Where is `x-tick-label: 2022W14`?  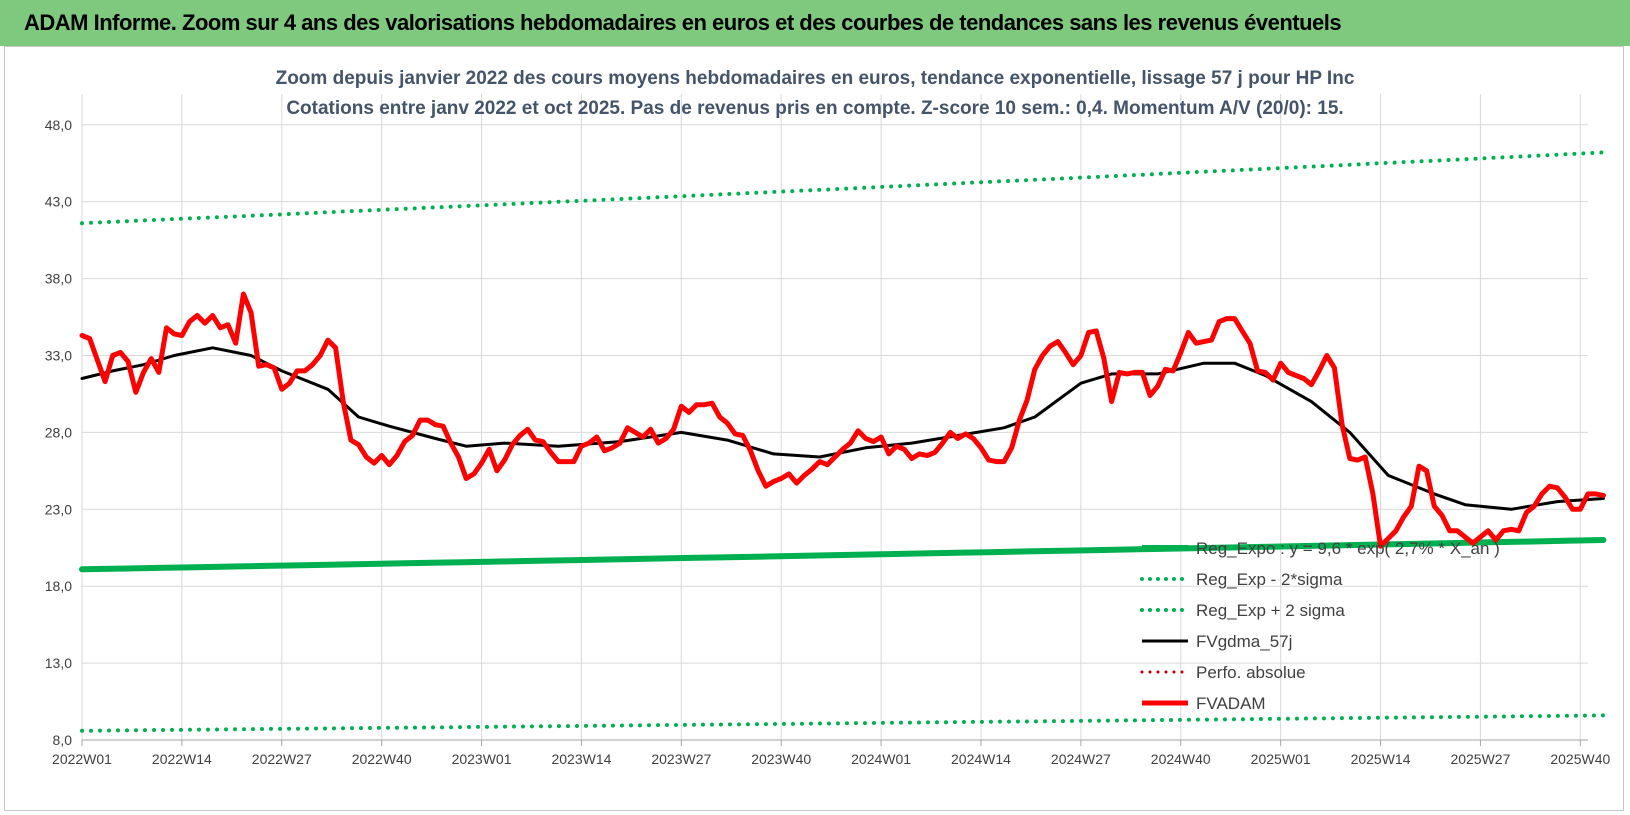 x-tick-label: 2022W14 is located at coordinates (182, 759).